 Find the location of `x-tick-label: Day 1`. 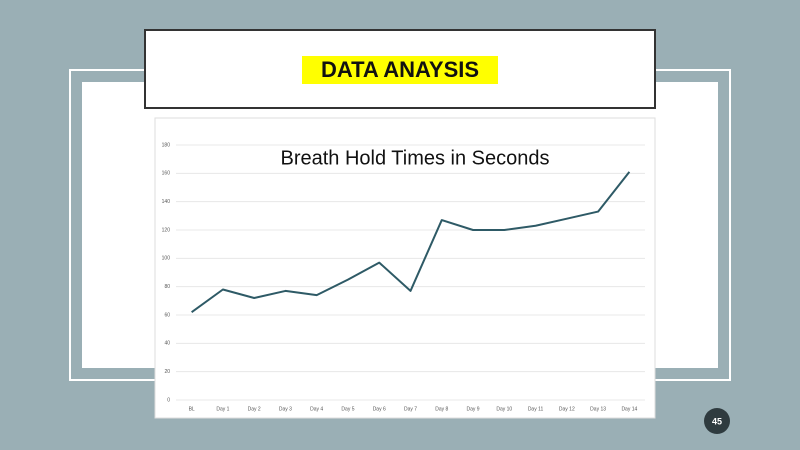

x-tick-label: Day 1 is located at coordinates (222, 409).